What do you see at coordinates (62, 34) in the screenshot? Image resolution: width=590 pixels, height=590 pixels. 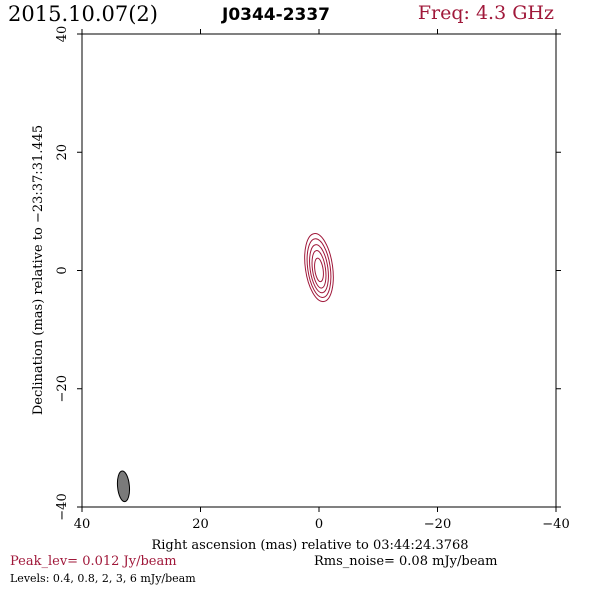 I see `y-tick-label: 40` at bounding box center [62, 34].